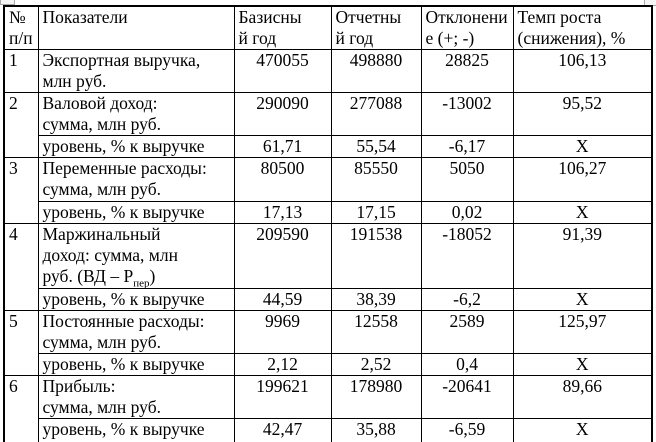  Describe the element at coordinates (21, 71) in the screenshot. I see `cell-num: 1` at that location.